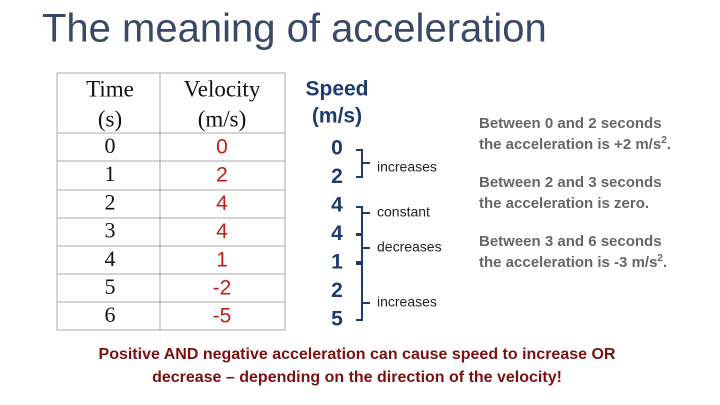  Describe the element at coordinates (337, 116) in the screenshot. I see `speed-header: (m/s)` at that location.